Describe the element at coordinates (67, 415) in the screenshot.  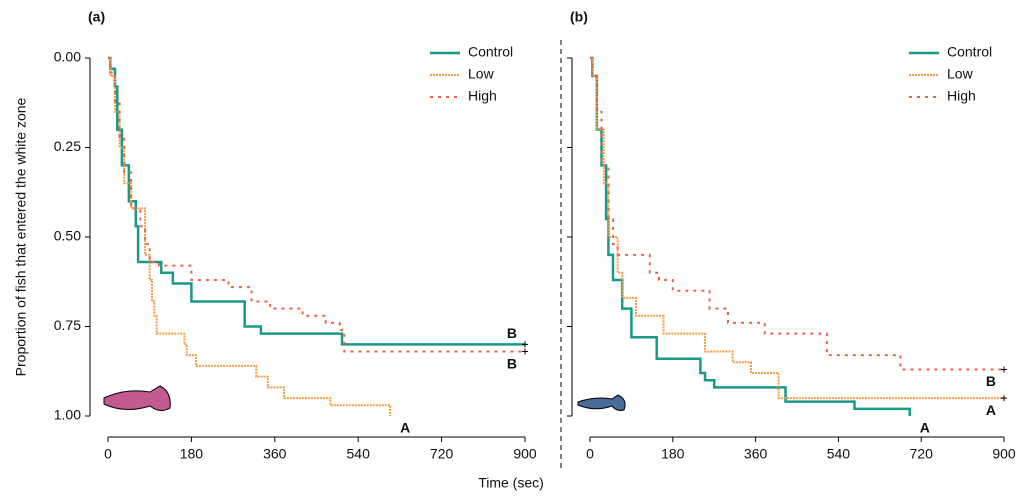
I see `y-tick-label: 1.00` at that location.